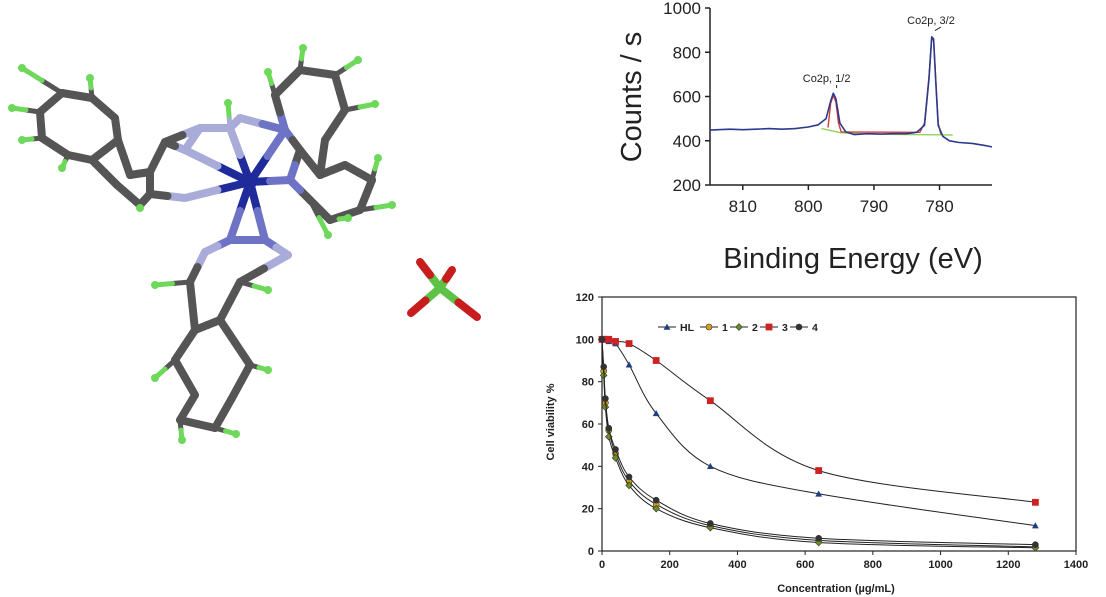 The image size is (1106, 597). I want to click on xps-y-tick-label: 200, so click(687, 185).